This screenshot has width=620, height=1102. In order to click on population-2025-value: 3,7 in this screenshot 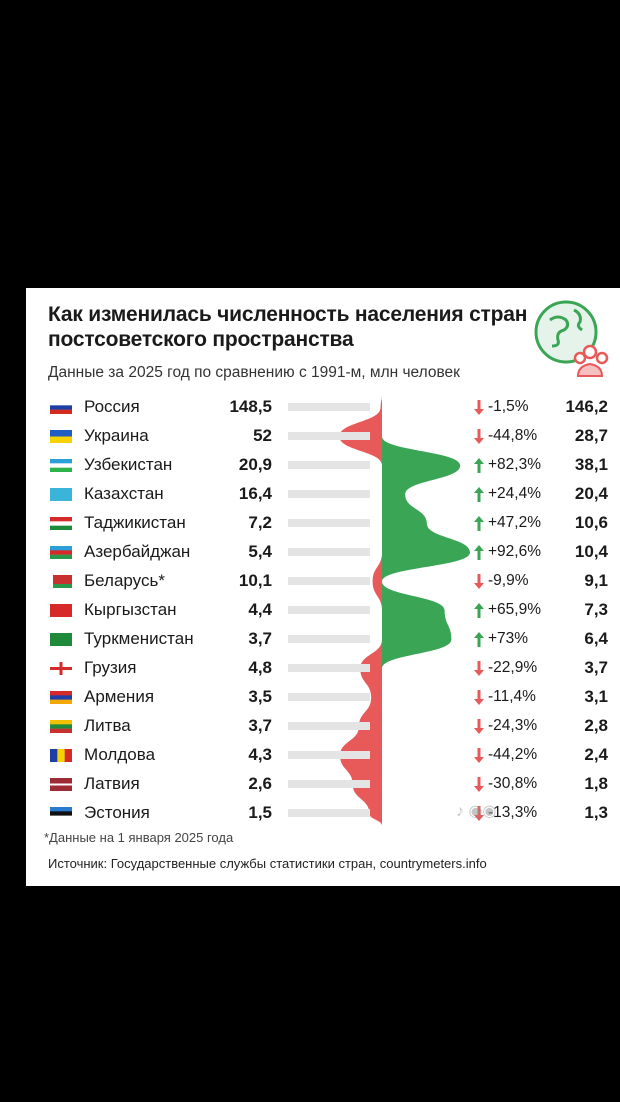, I will do `click(596, 667)`.